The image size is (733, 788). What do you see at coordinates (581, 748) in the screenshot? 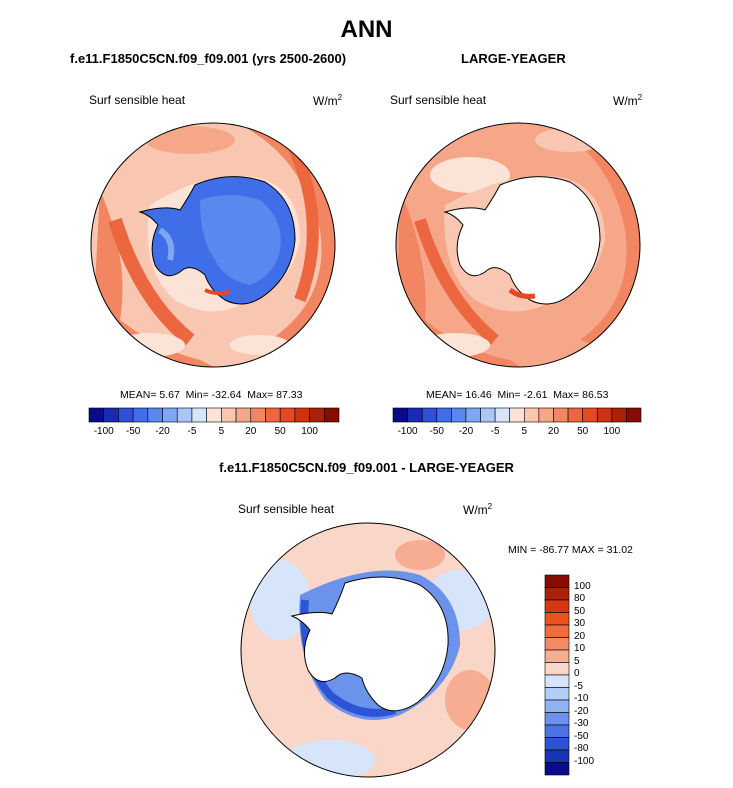
I see `colorbar-tick-label: -80` at bounding box center [581, 748].